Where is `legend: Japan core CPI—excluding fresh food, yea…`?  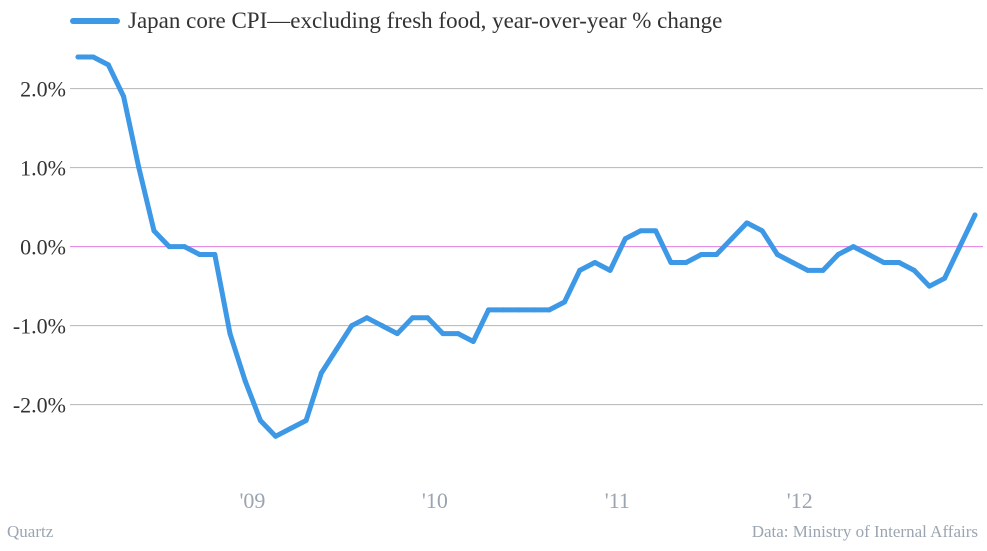
legend: Japan core CPI—excluding fresh food, yea… is located at coordinates (396, 21).